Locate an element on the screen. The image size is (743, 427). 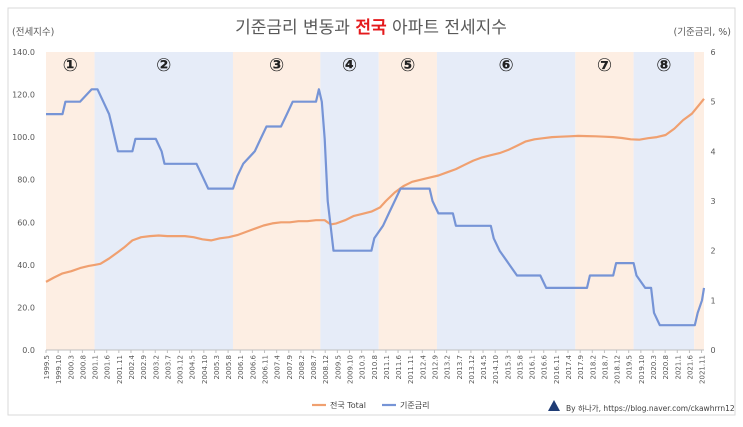
right-tick-label: 4 is located at coordinates (712, 151).